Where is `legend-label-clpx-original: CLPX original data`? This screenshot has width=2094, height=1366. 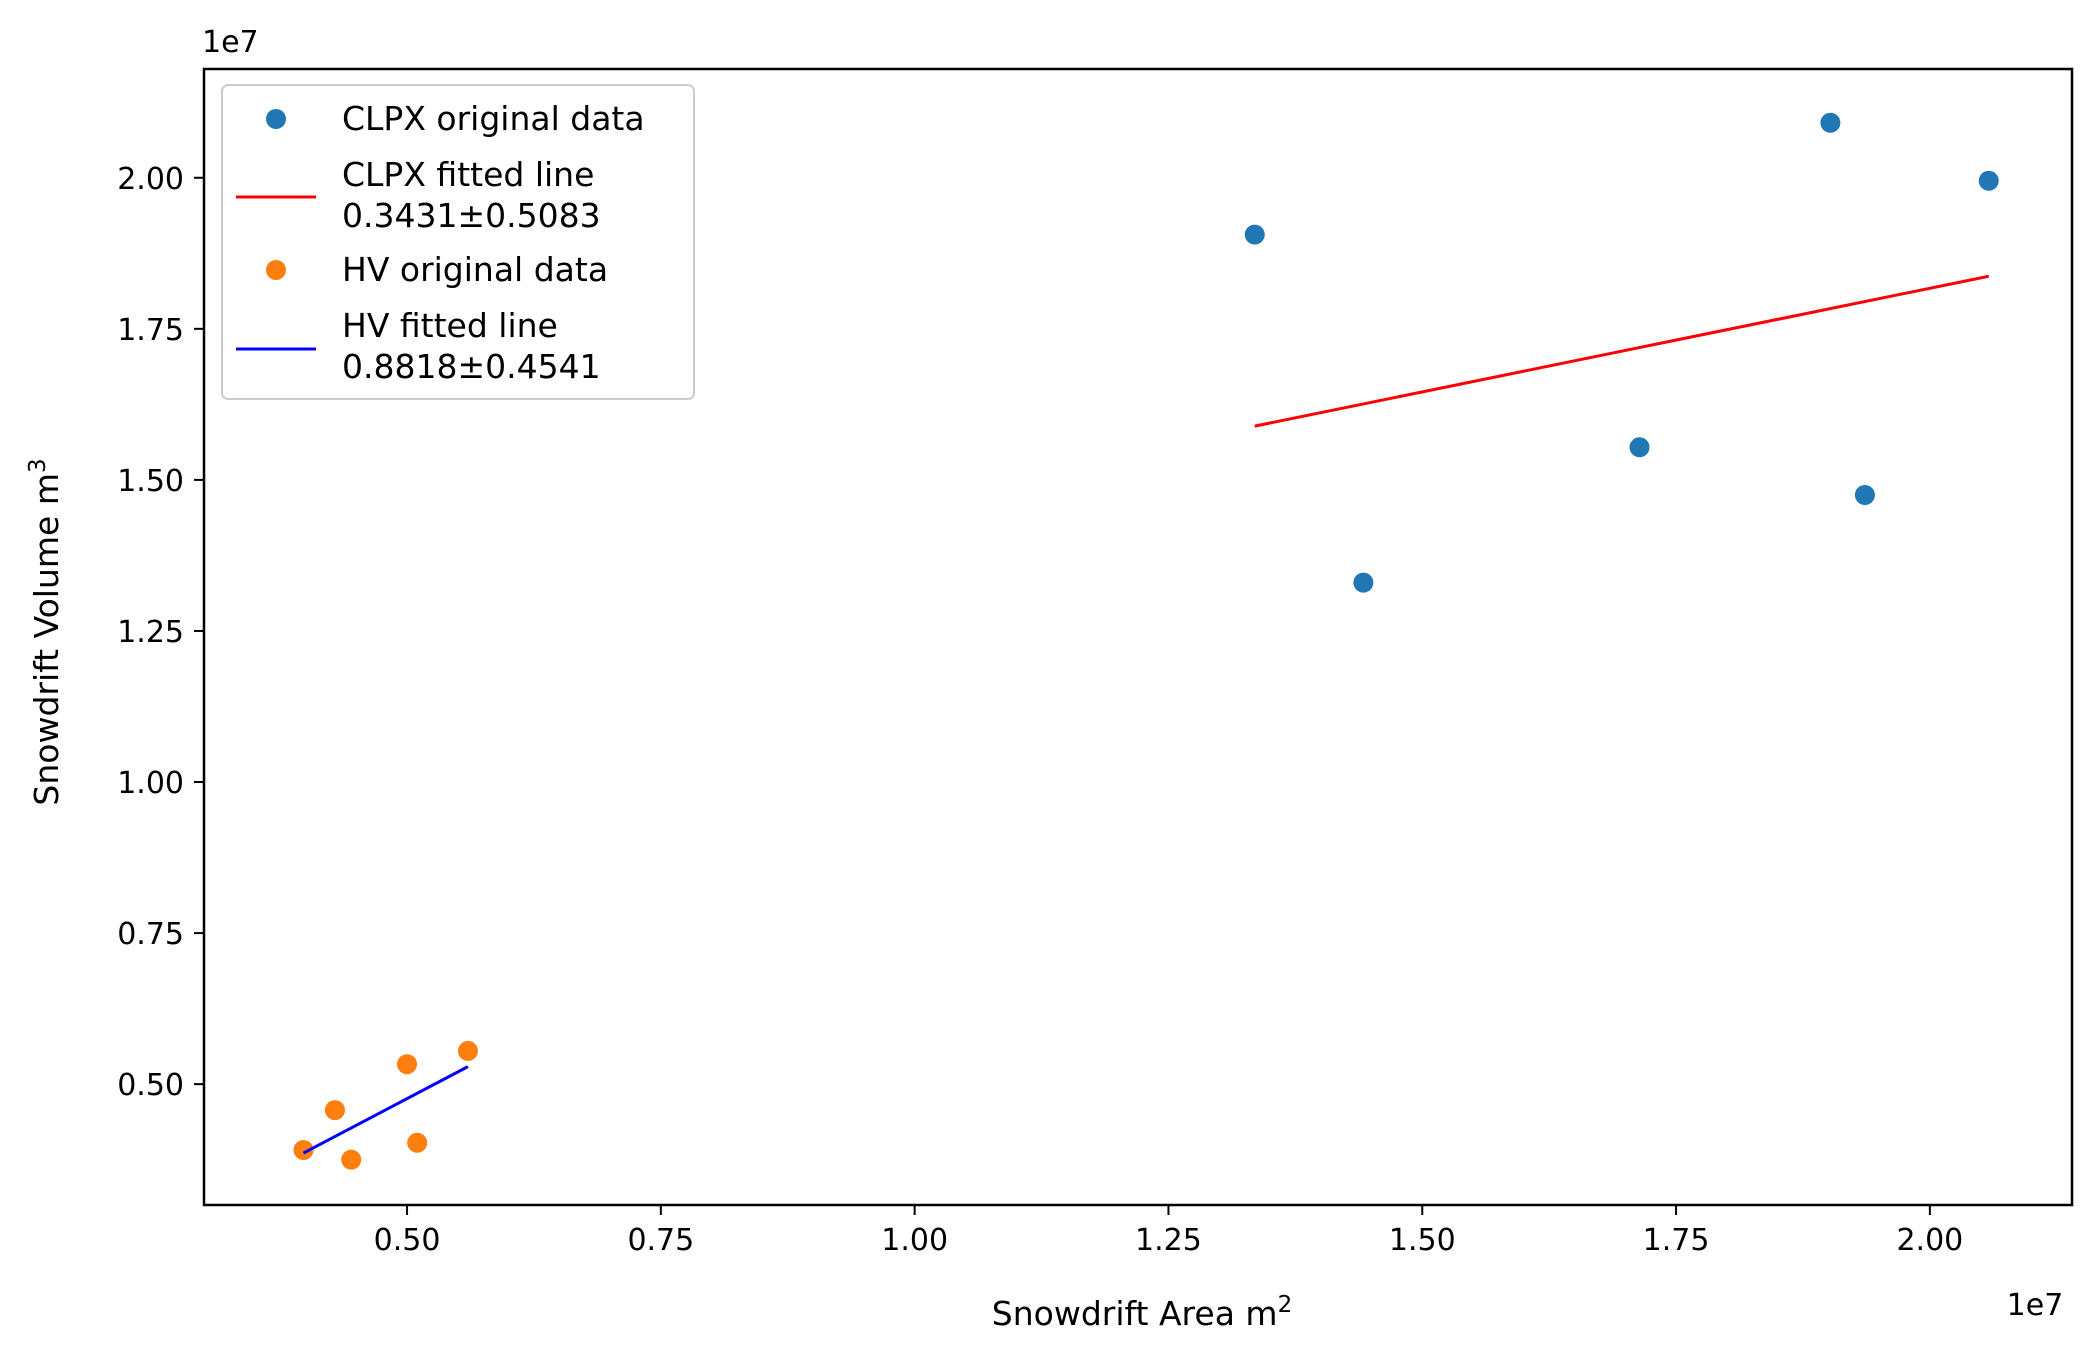
legend-label-clpx-original: CLPX original data is located at coordinates (493, 118).